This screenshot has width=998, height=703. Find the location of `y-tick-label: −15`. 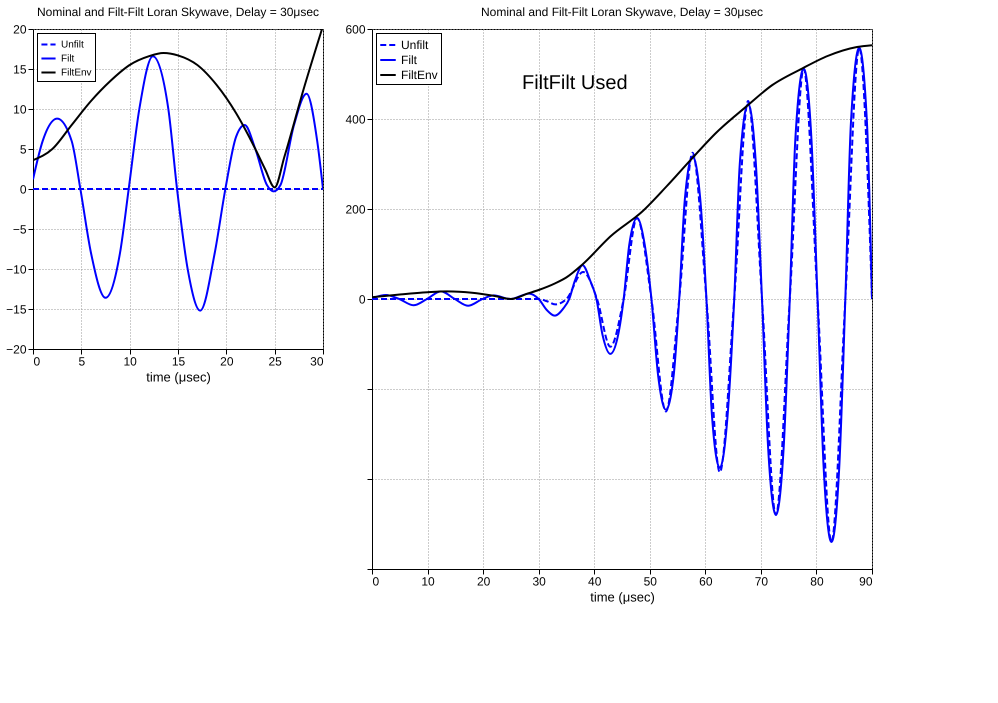

y-tick-label: −15 is located at coordinates (16, 309).